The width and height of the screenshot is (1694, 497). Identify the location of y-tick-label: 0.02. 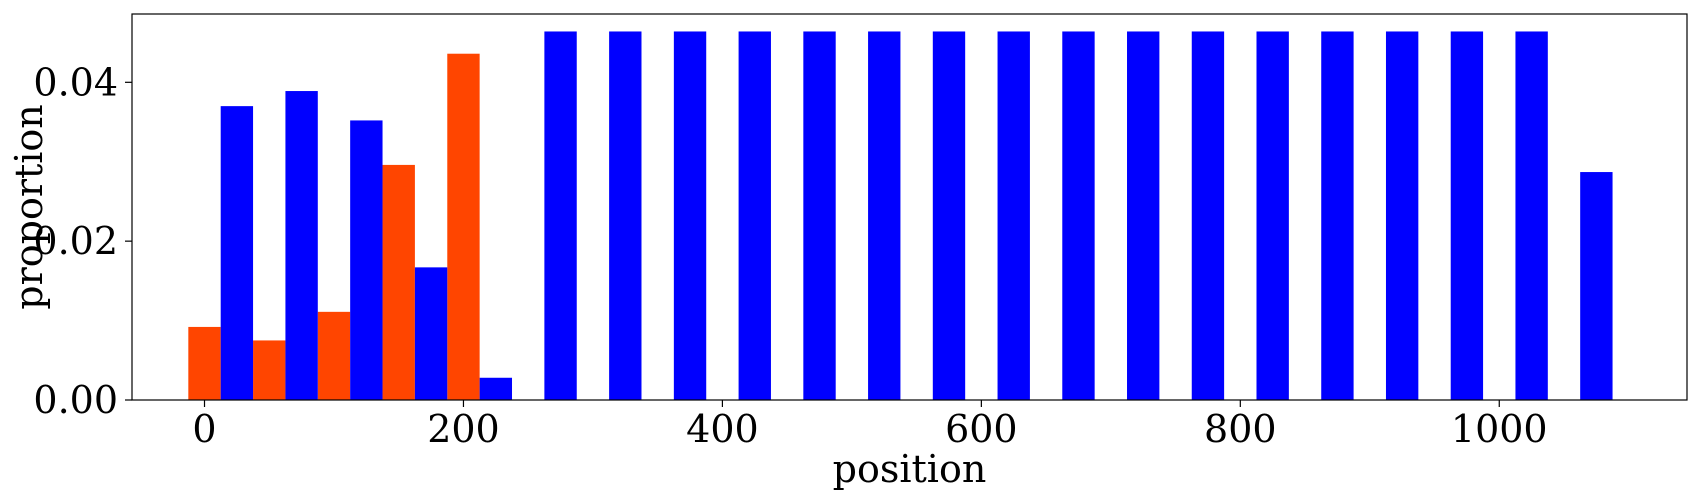
(75, 241).